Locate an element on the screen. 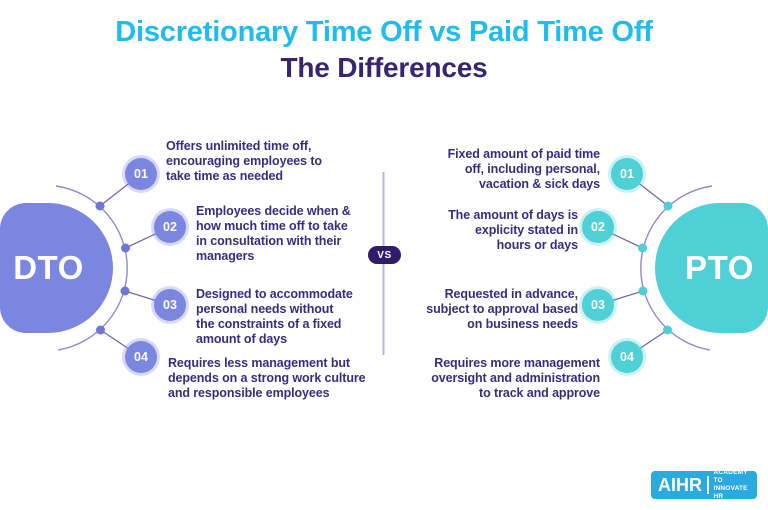  dto-item-4-number: 04 is located at coordinates (141, 357).